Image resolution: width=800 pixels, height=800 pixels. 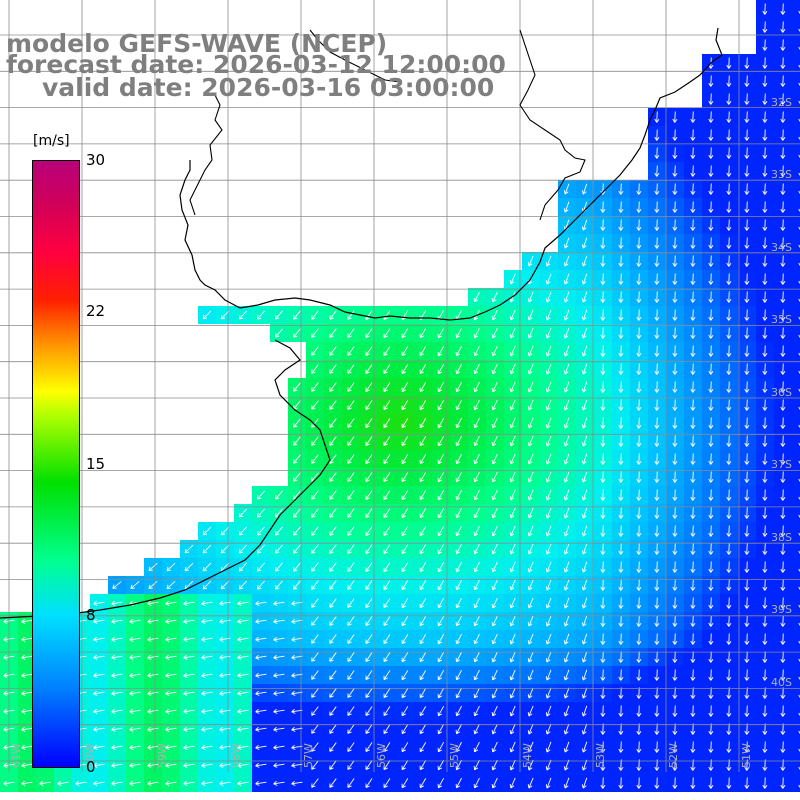 What do you see at coordinates (89, 755) in the screenshot?
I see `longitude-label: 60W` at bounding box center [89, 755].